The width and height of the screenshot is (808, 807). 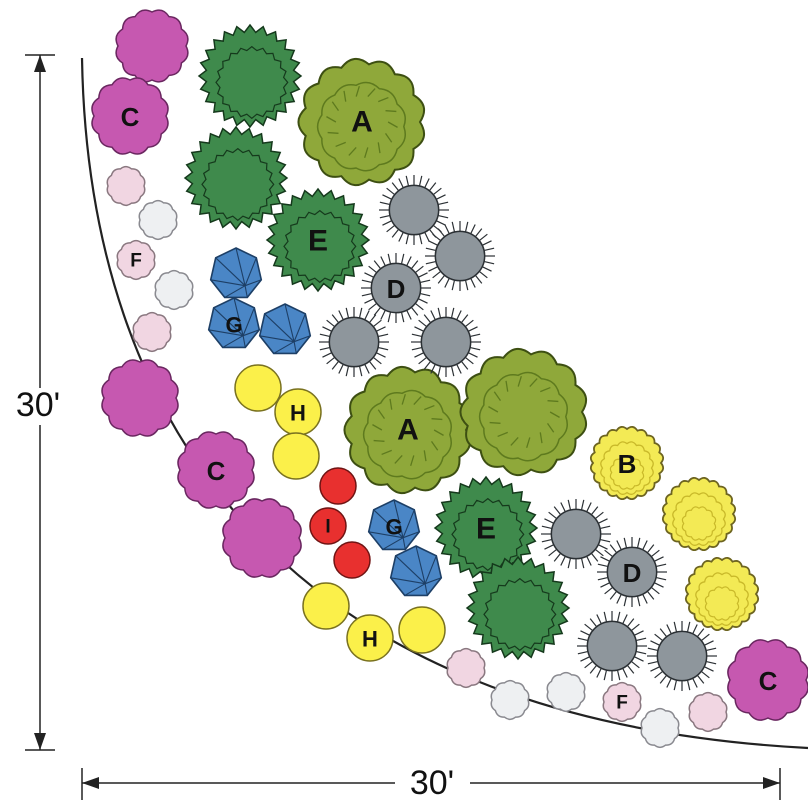 I want to click on plant-c-3: C, so click(x=216, y=470).